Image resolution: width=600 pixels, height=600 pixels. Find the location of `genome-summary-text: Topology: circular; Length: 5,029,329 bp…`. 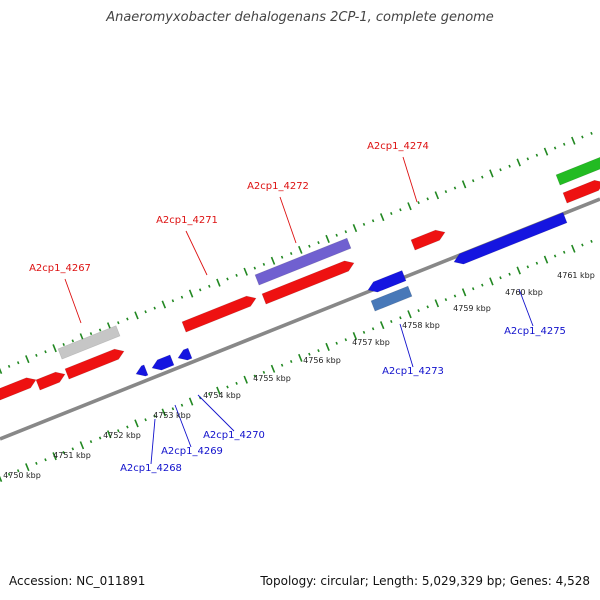

genome-summary-text: Topology: circular; Length: 5,029,329 bp… is located at coordinates (425, 581).